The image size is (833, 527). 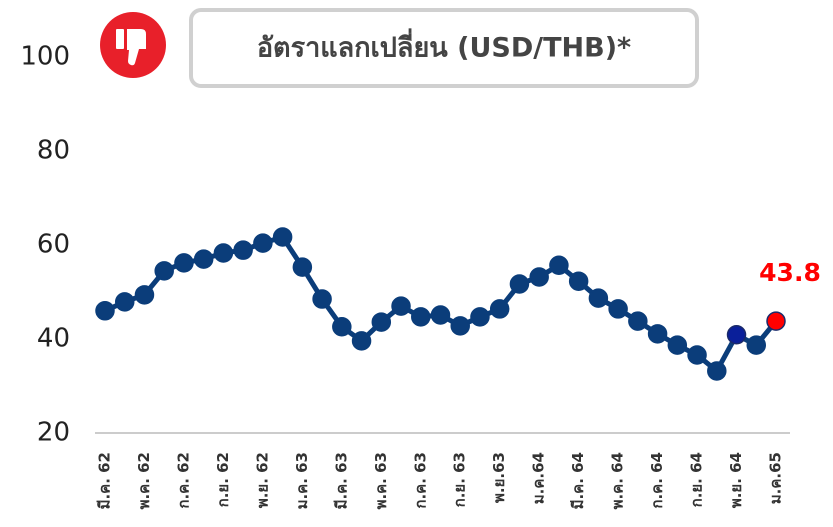 I want to click on y-tick-label: 80, so click(x=53, y=151).